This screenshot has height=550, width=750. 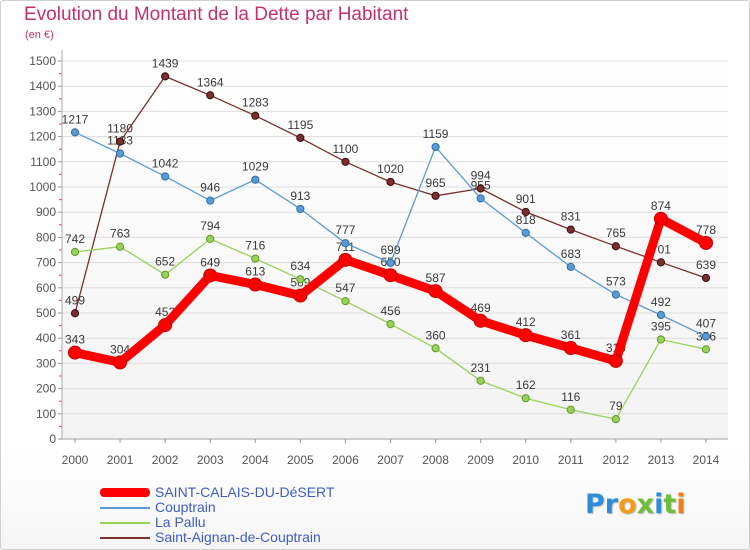 What do you see at coordinates (43, 162) in the screenshot?
I see `y-tick-label: 1100` at bounding box center [43, 162].